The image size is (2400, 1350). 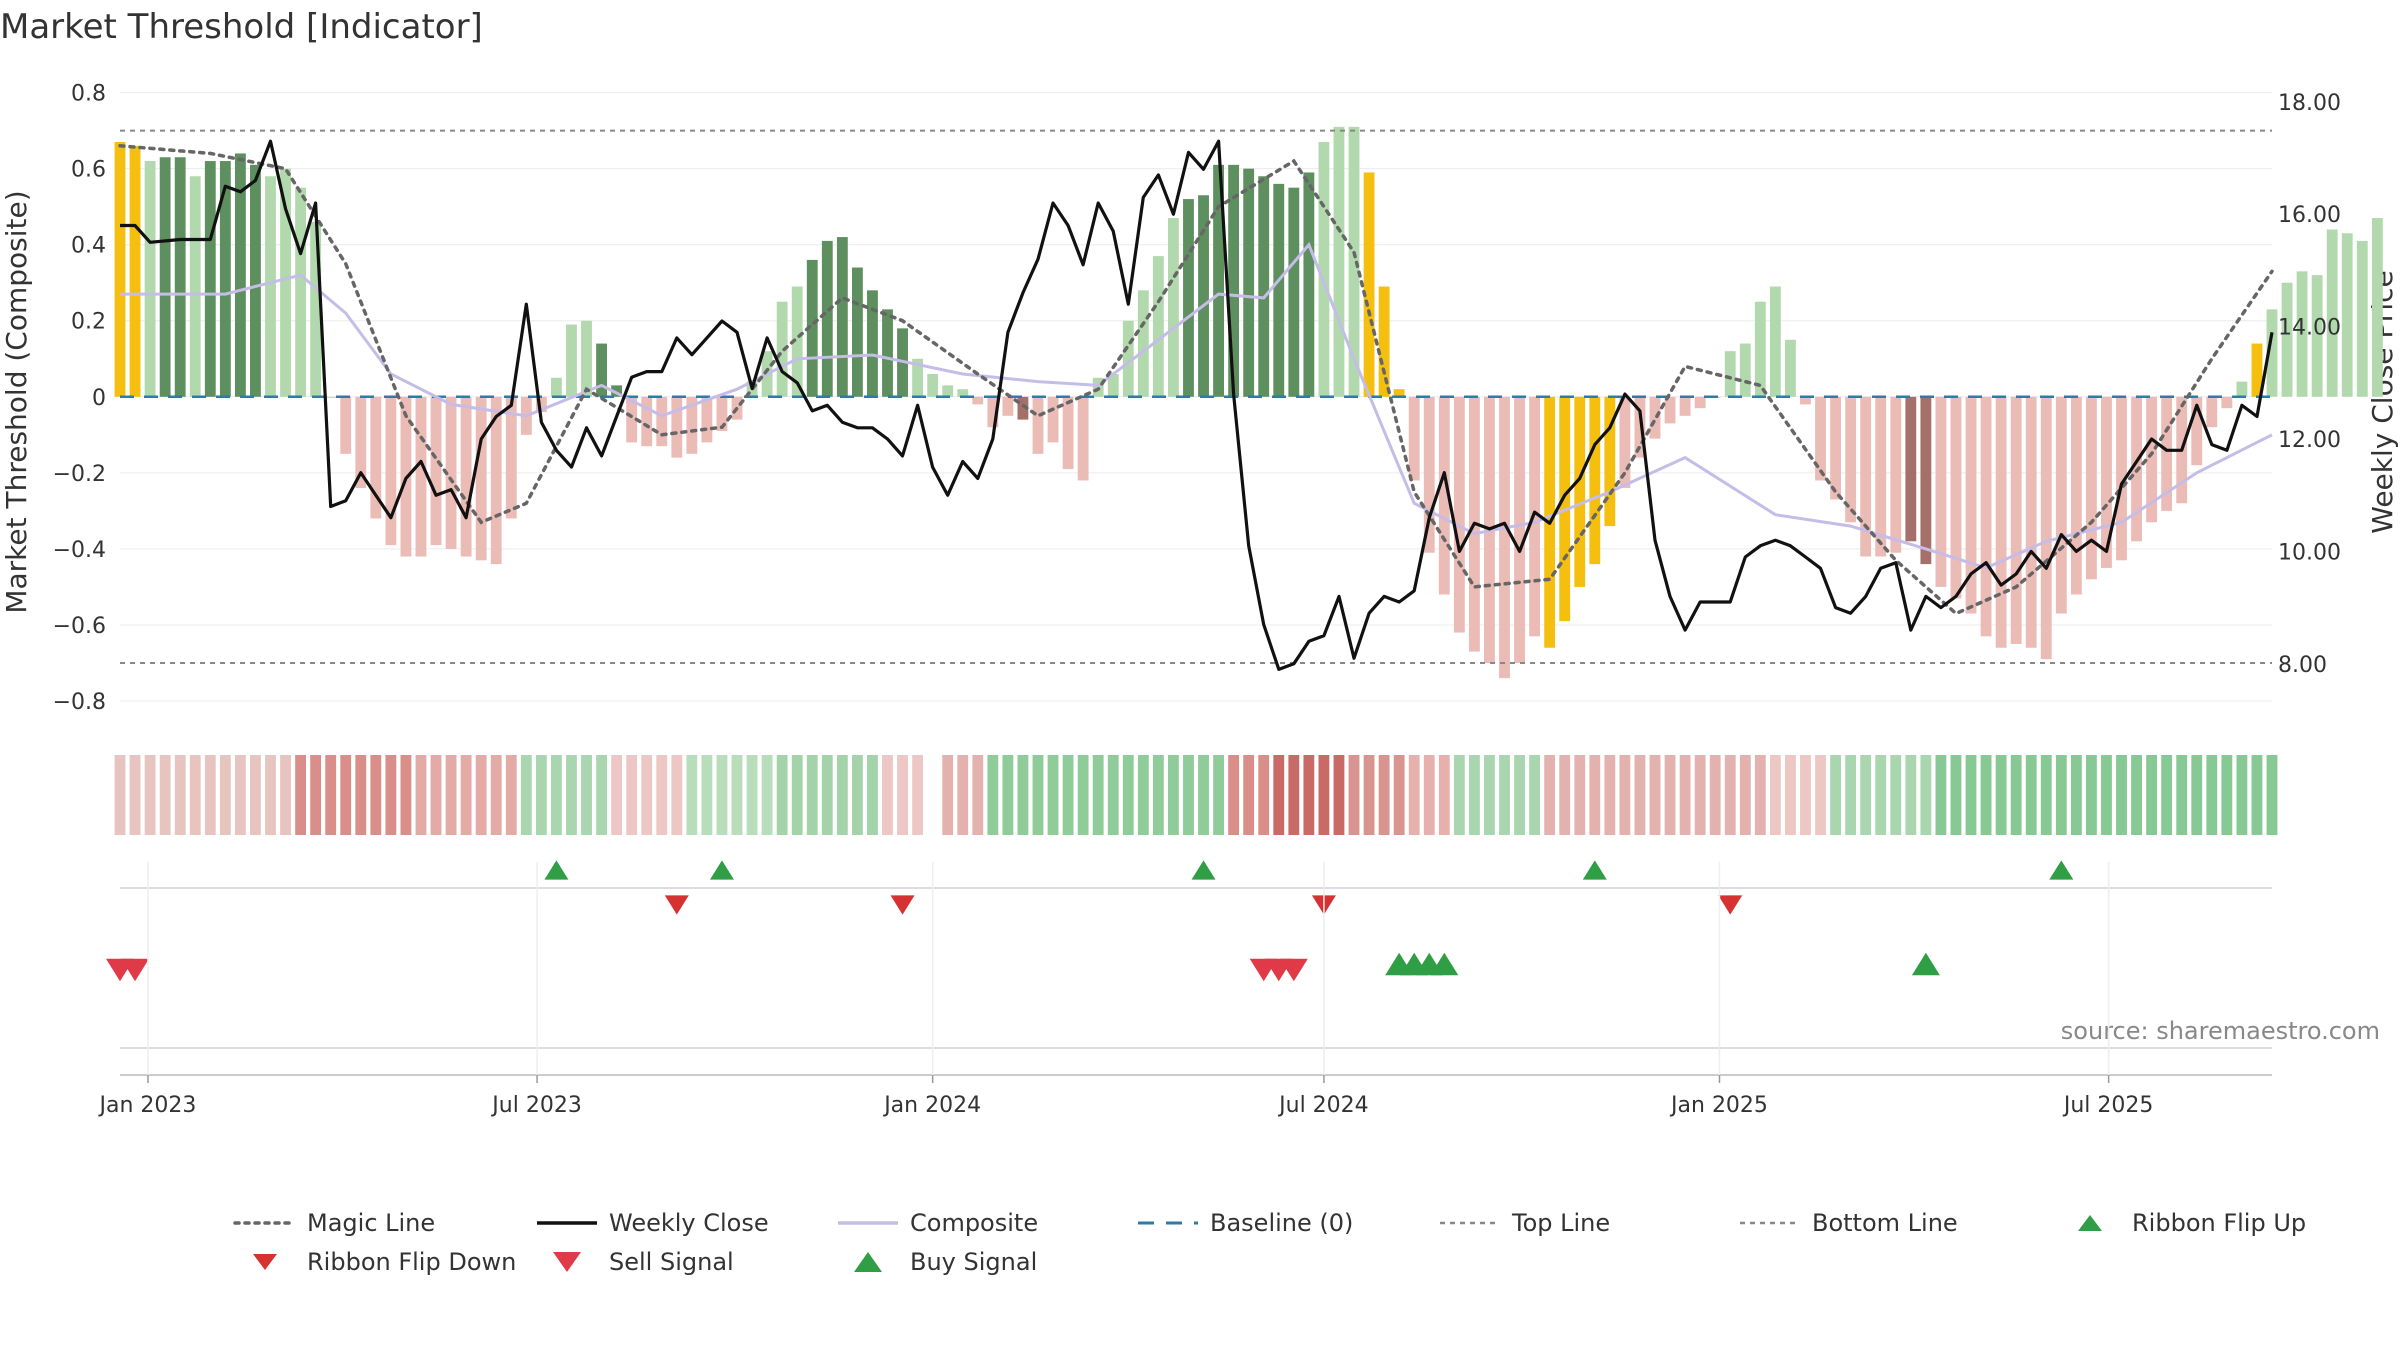 I want to click on ribbon-flip-up-marker, so click(x=556, y=870).